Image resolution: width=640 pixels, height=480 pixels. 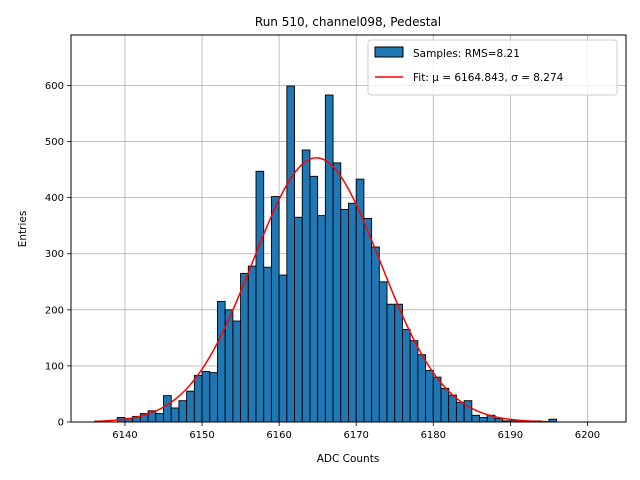 I want to click on y-tick-label: 400, so click(x=54, y=198).